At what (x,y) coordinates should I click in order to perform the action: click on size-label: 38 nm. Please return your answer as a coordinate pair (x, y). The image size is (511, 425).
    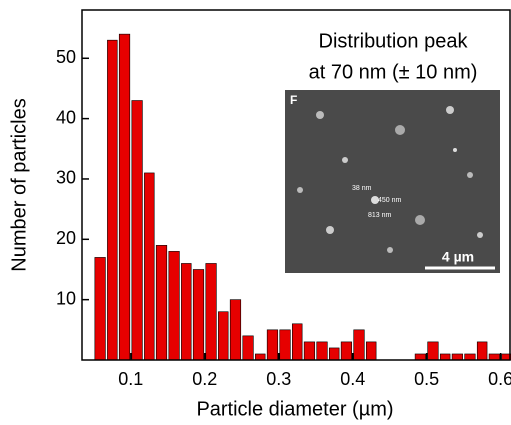
    Looking at the image, I should click on (362, 188).